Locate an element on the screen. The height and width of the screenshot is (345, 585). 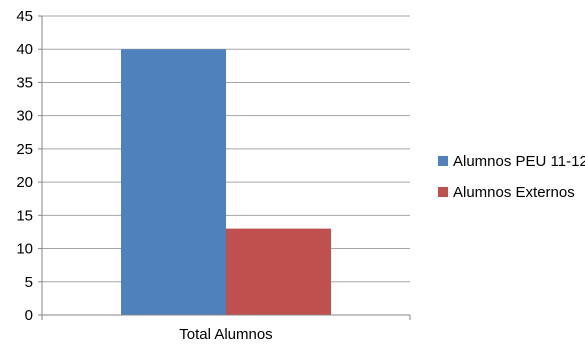
y-tick-label: 35 is located at coordinates (24, 82).